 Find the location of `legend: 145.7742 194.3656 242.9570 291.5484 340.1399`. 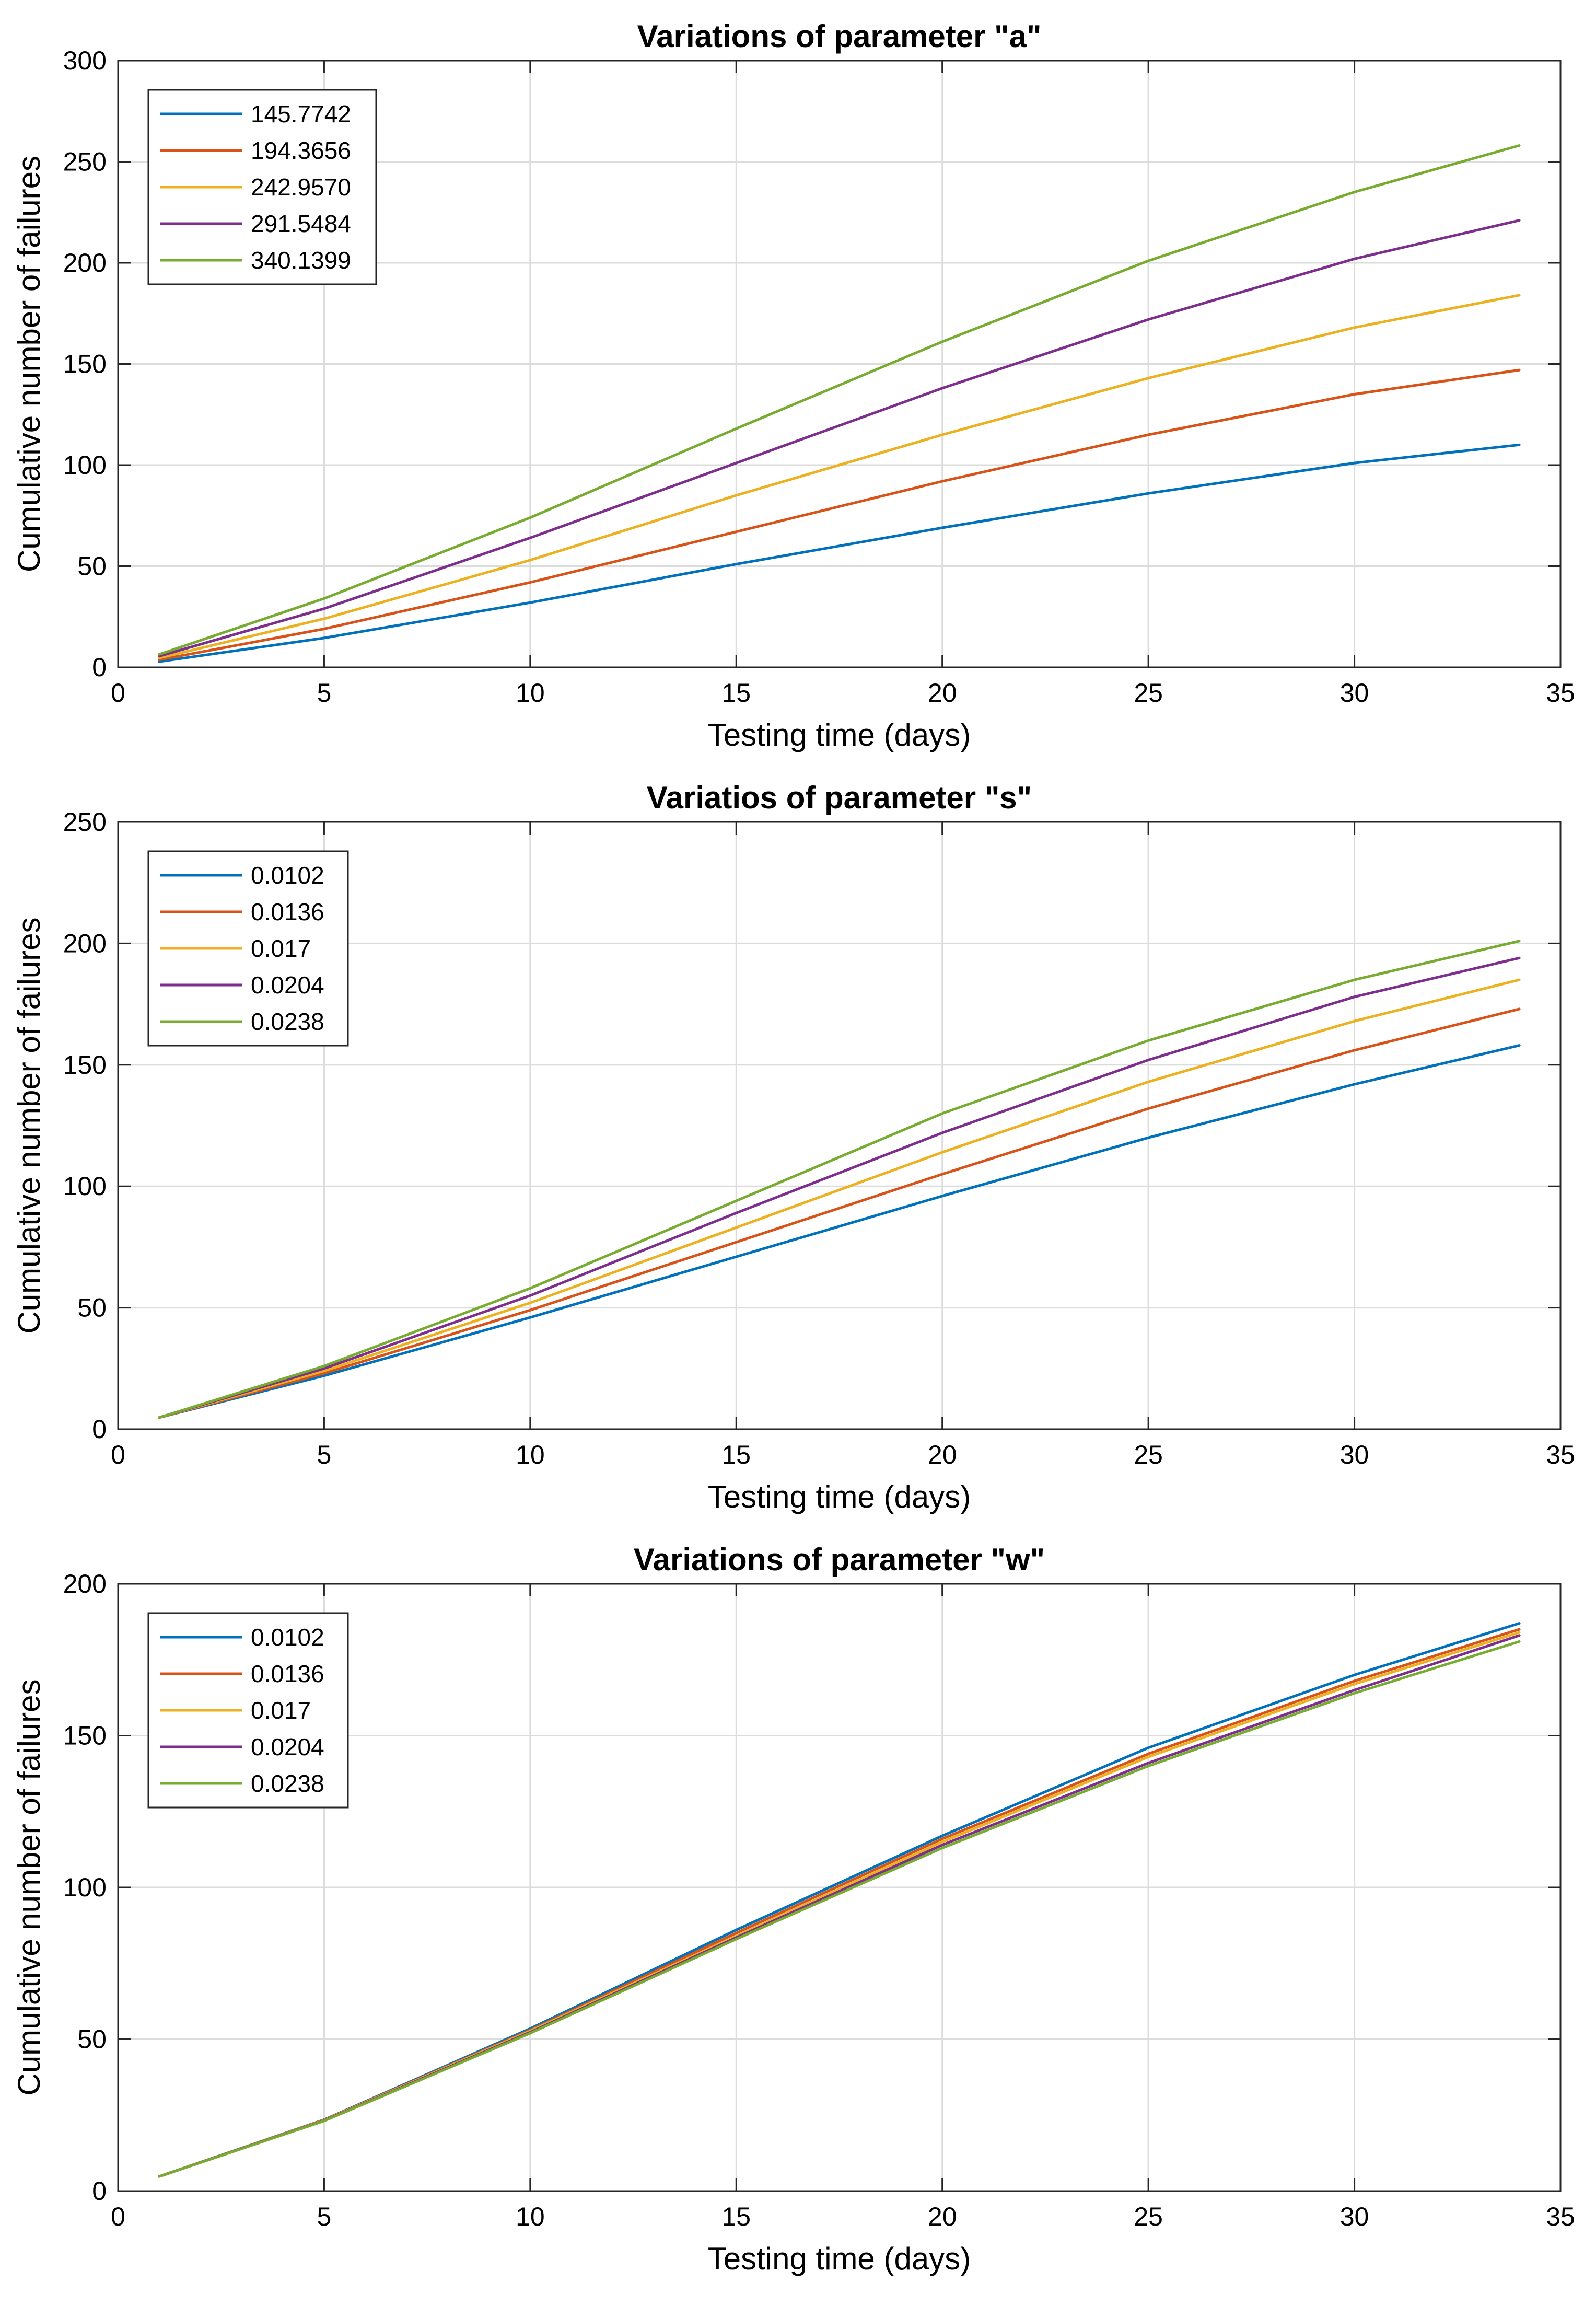

legend: 145.7742 194.3656 242.9570 291.5484 340.1399 is located at coordinates (262, 187).